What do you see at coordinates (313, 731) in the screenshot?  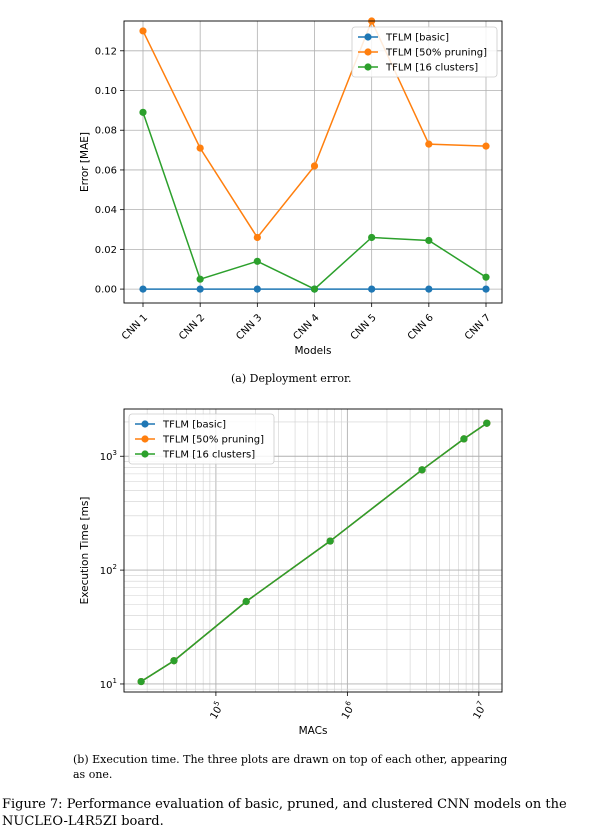 I see `x-axis-label: MACs` at bounding box center [313, 731].